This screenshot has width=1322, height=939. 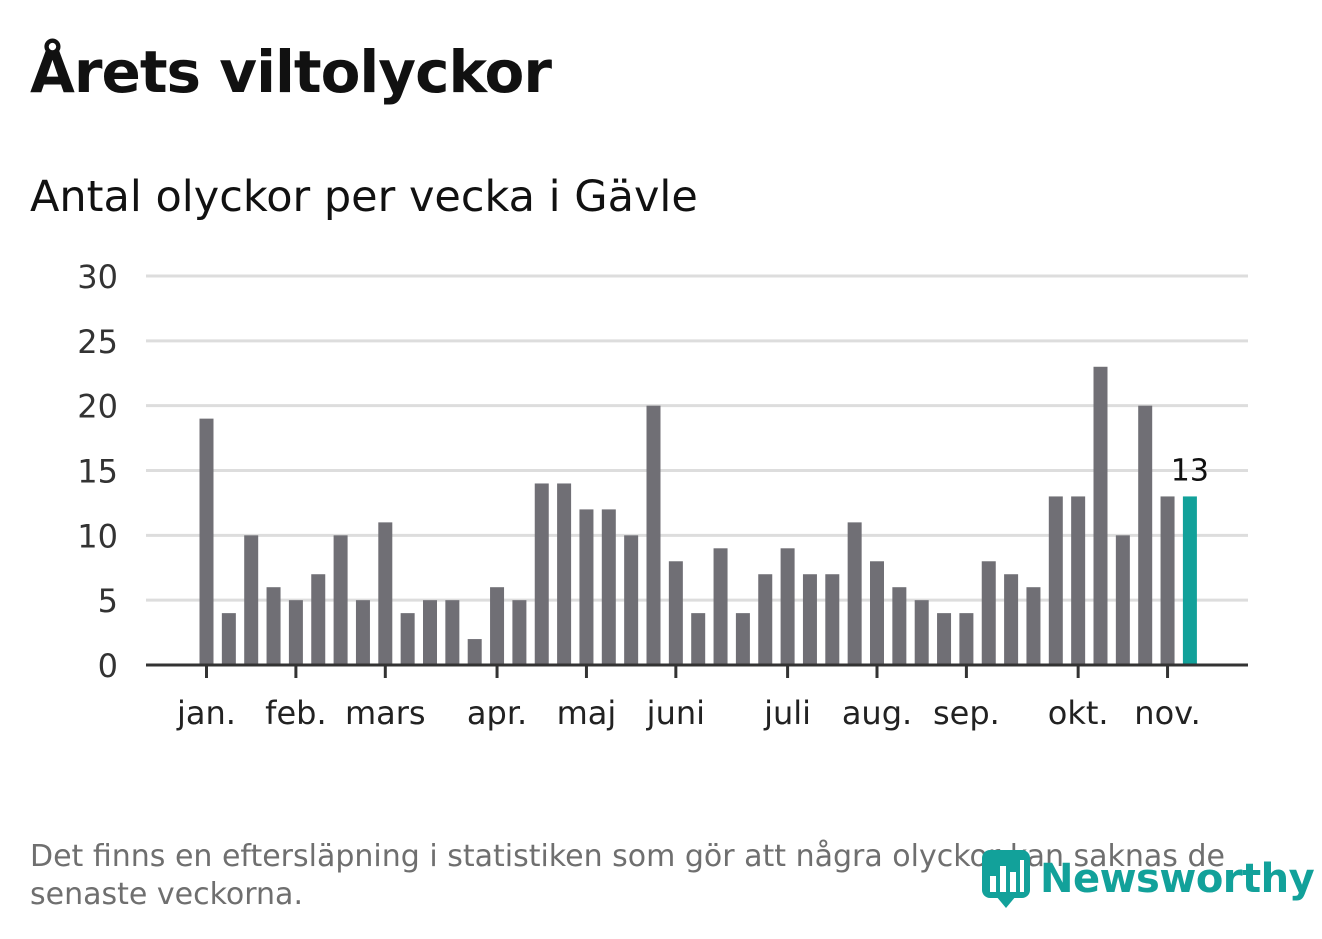 I want to click on y-tick-label: 10, so click(x=97, y=536).